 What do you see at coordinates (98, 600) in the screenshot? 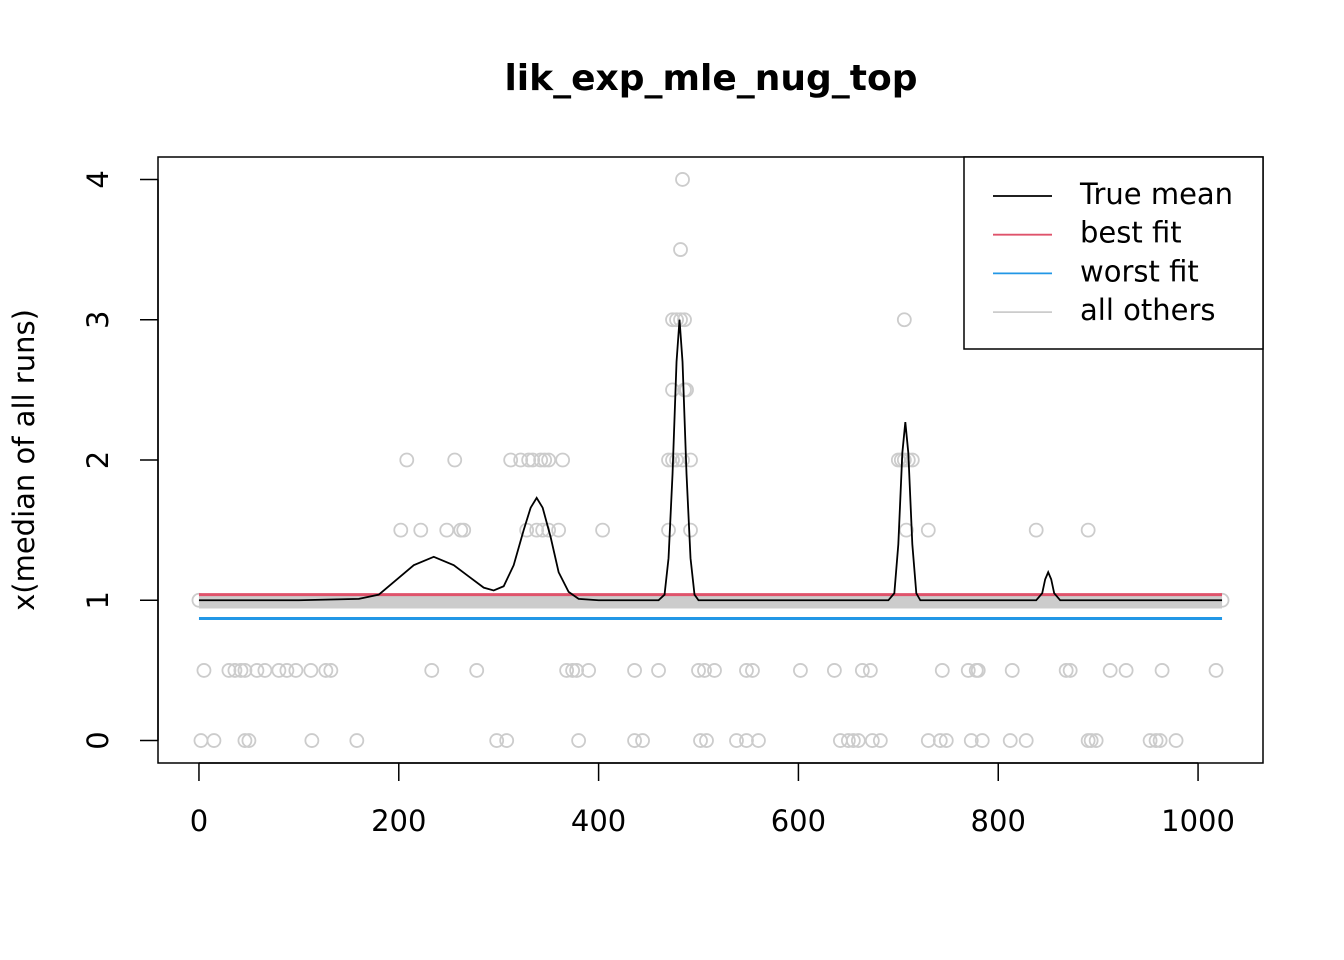
I see `y-tick-label: 1` at bounding box center [98, 600].